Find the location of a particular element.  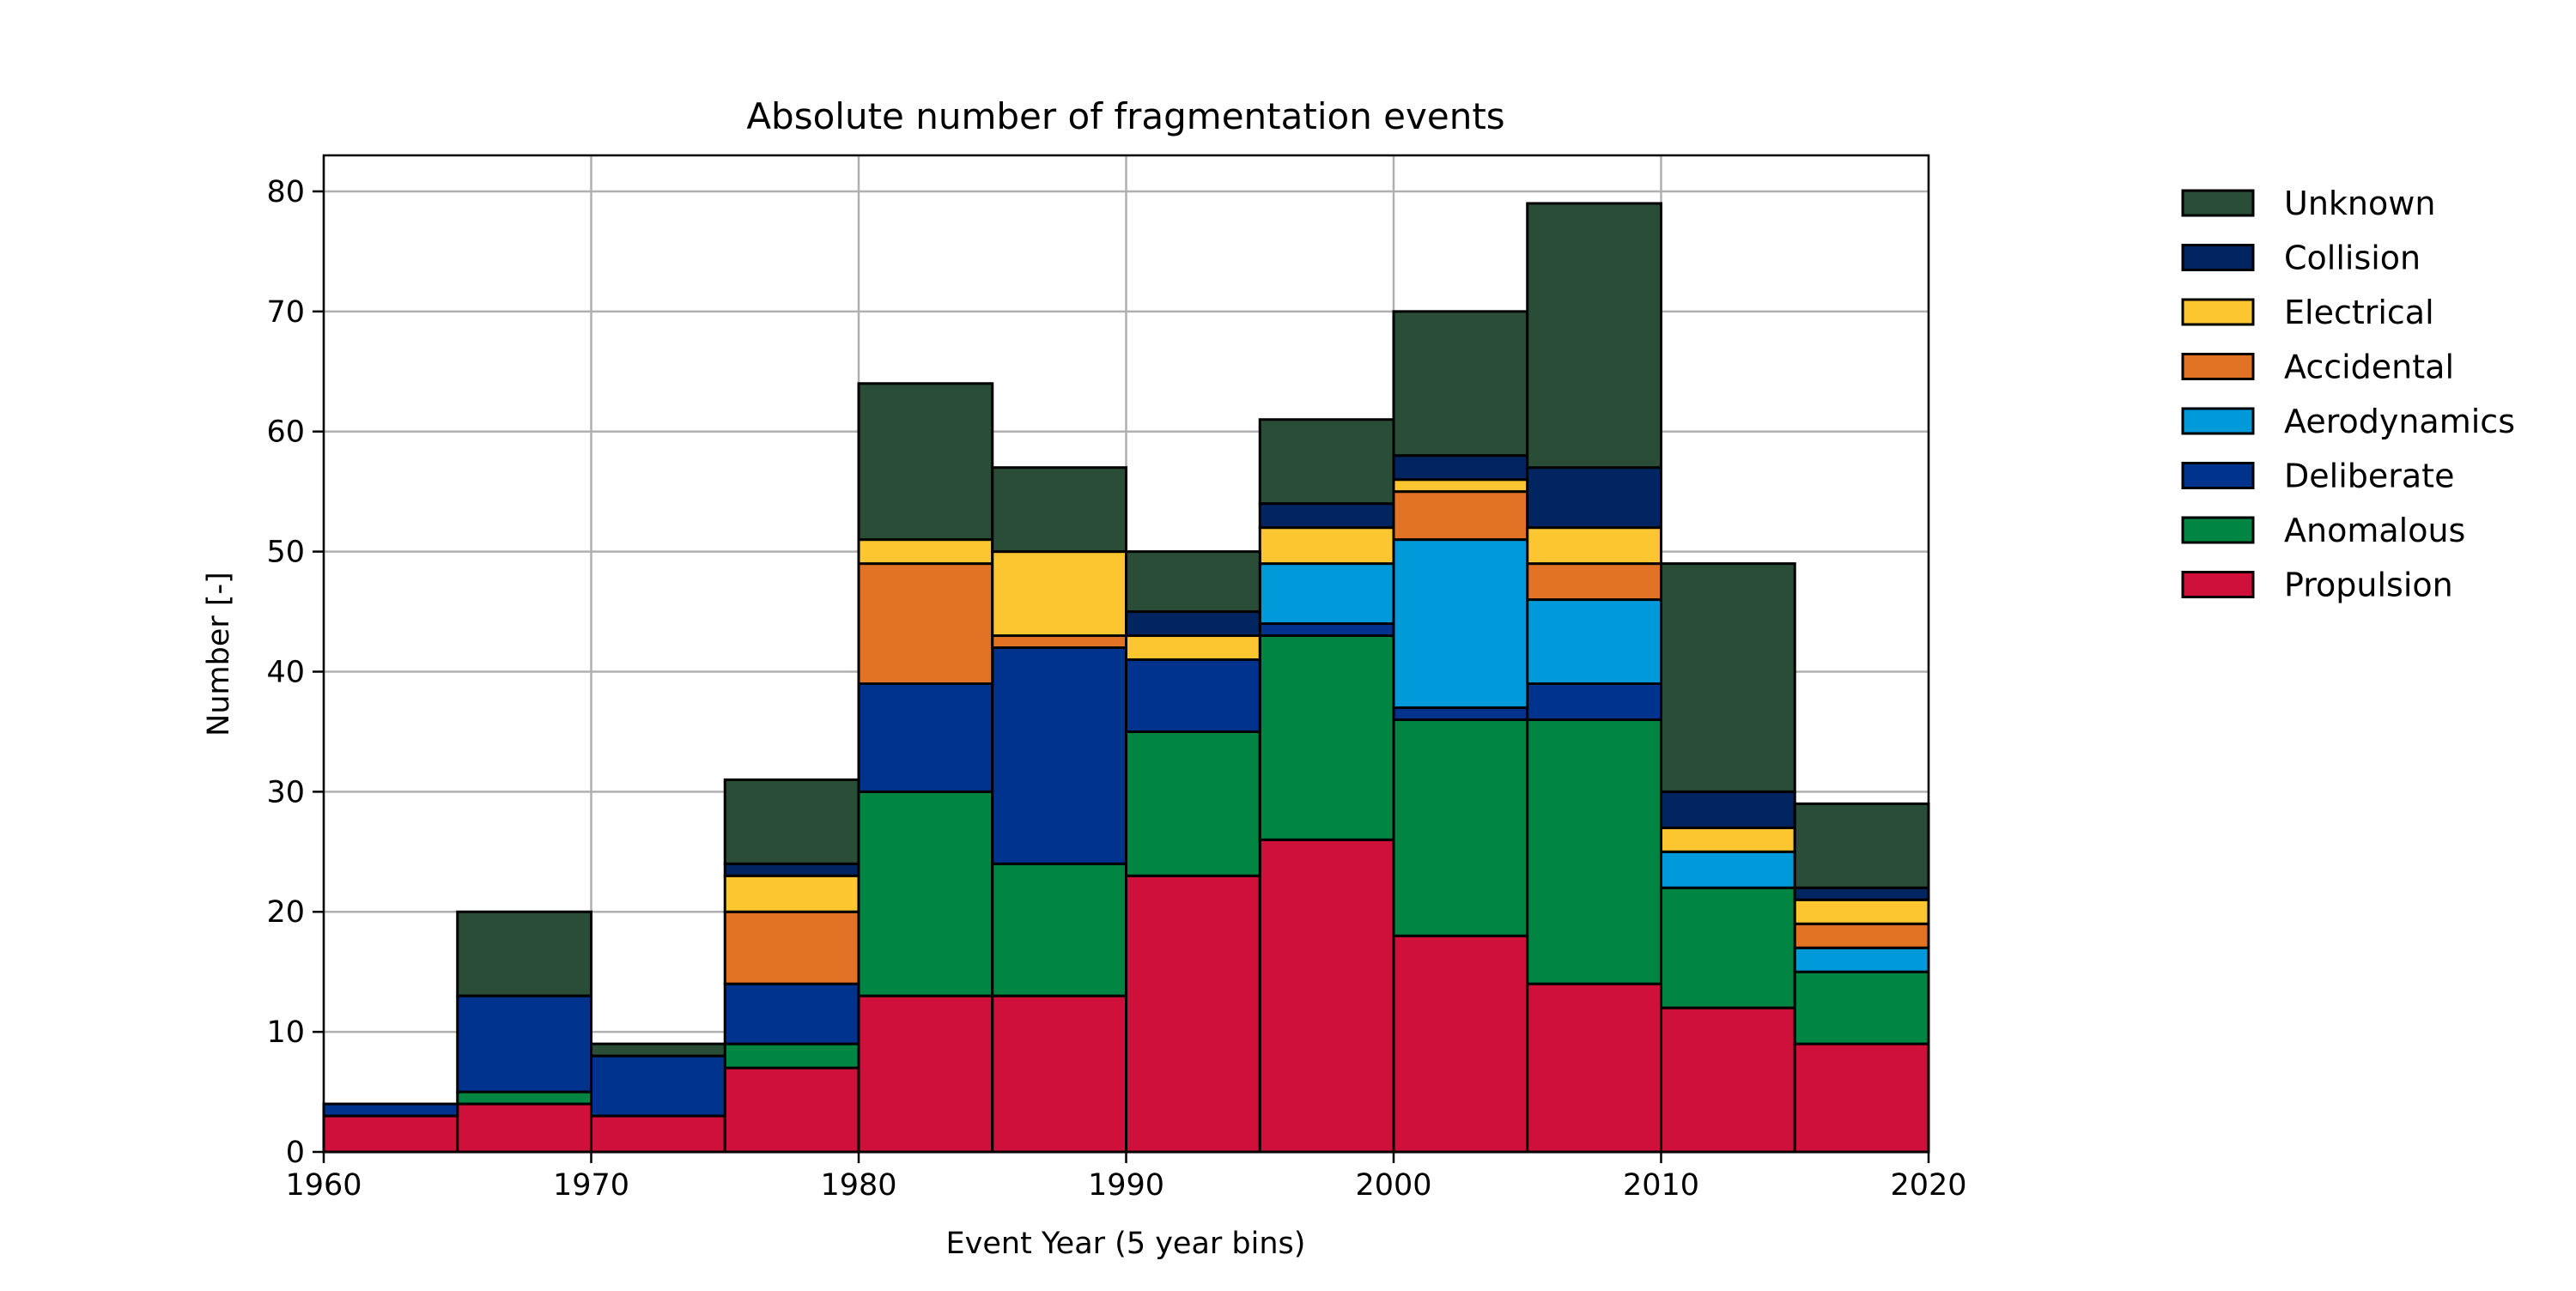

bar-deliberate-1960 is located at coordinates (390, 1110).